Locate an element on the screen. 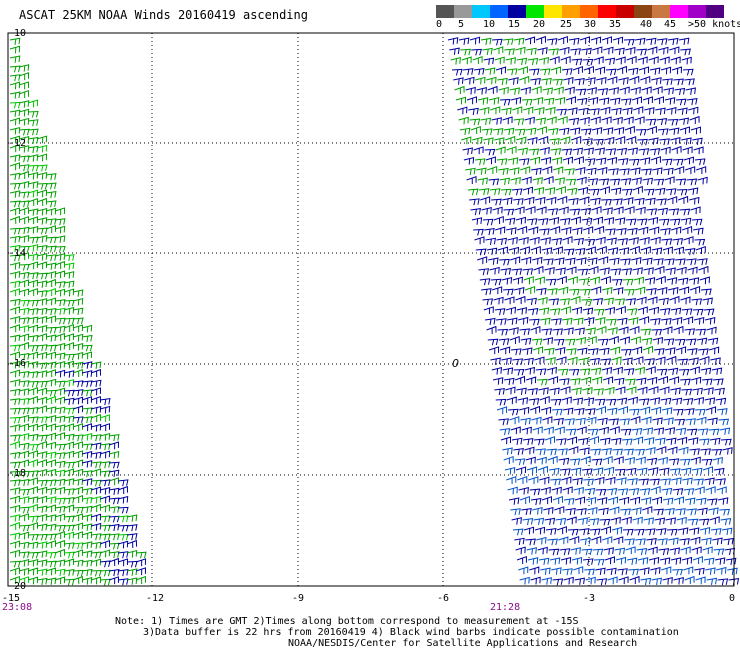 The image size is (740, 650). legend-swatch is located at coordinates (715, 11).